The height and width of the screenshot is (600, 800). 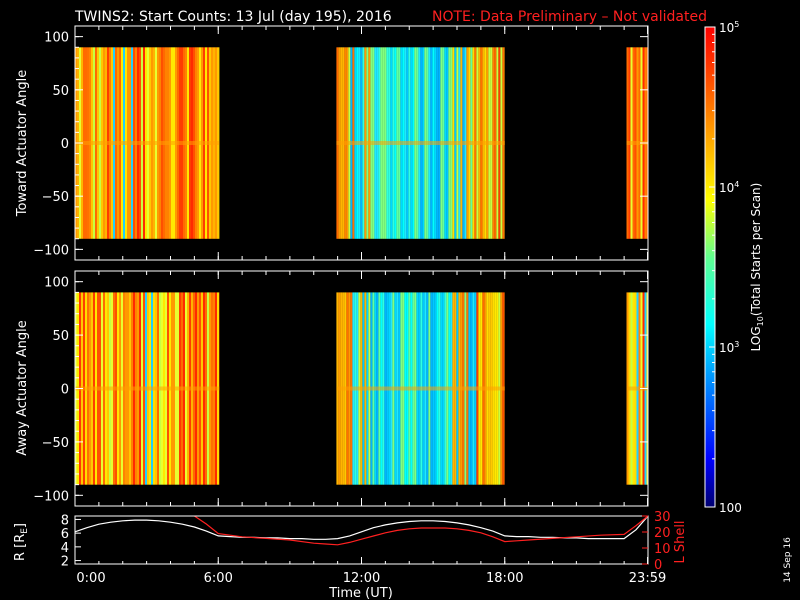 I want to click on orbit-lines, so click(x=361, y=530).